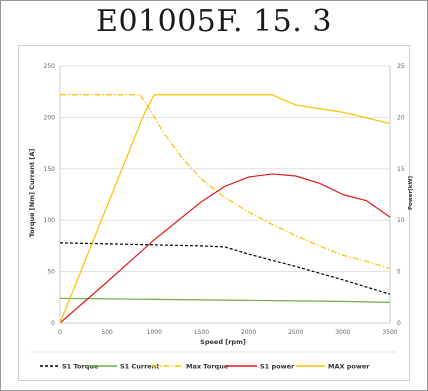  What do you see at coordinates (225, 268) in the screenshot?
I see `series-line-s1-torque` at bounding box center [225, 268].